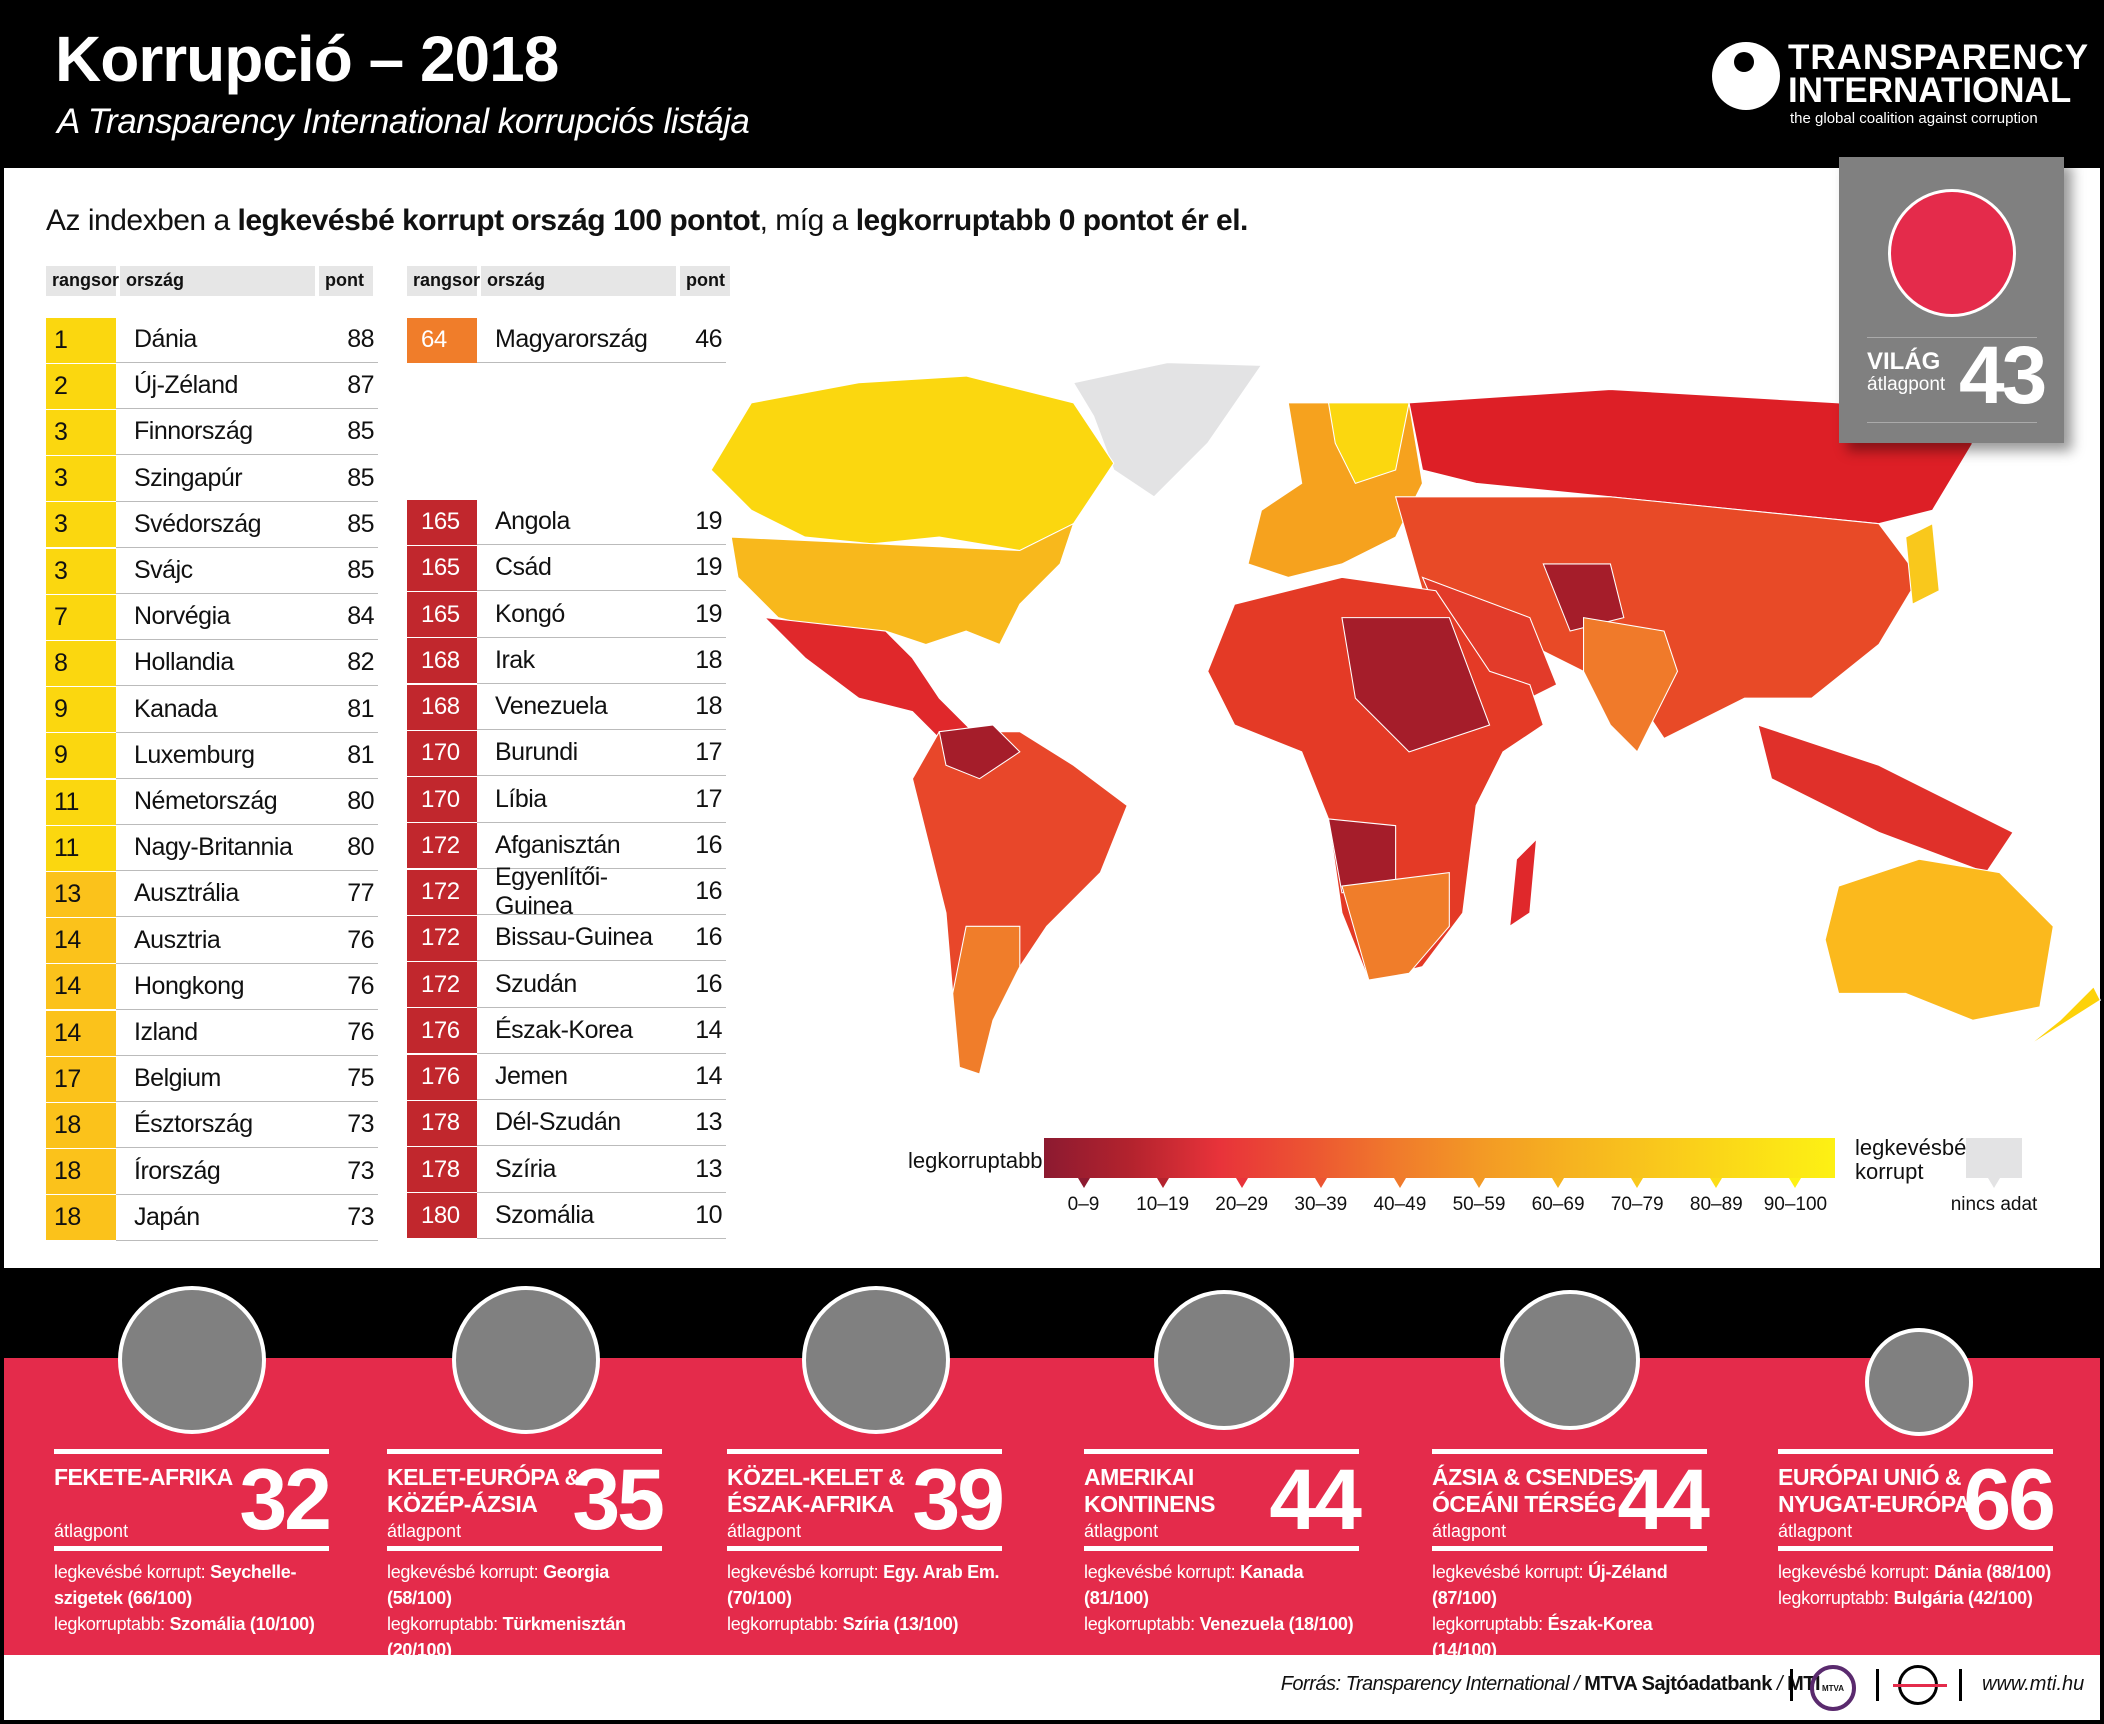 This screenshot has width=2104, height=1724. Describe the element at coordinates (351, 1079) in the screenshot. I see `score-cell: 75` at that location.